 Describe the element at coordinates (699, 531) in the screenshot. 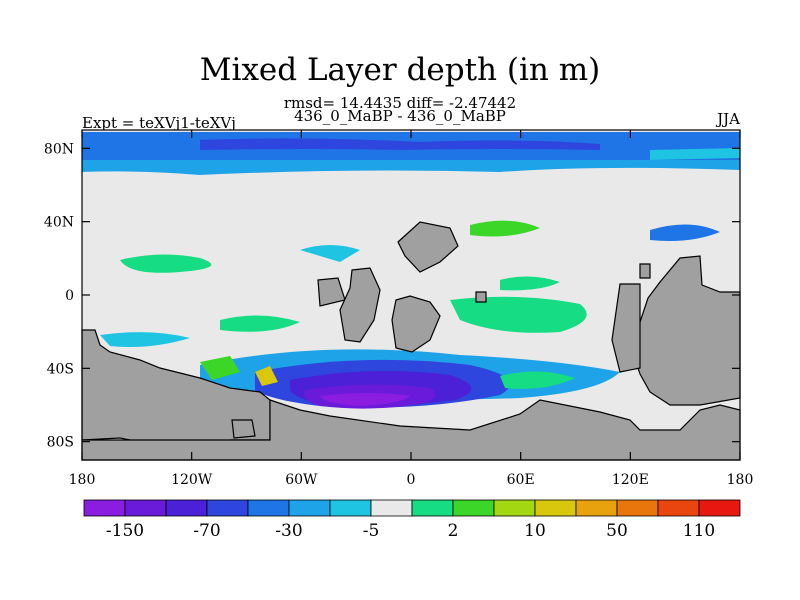

I see `colorbar-label: 110` at that location.